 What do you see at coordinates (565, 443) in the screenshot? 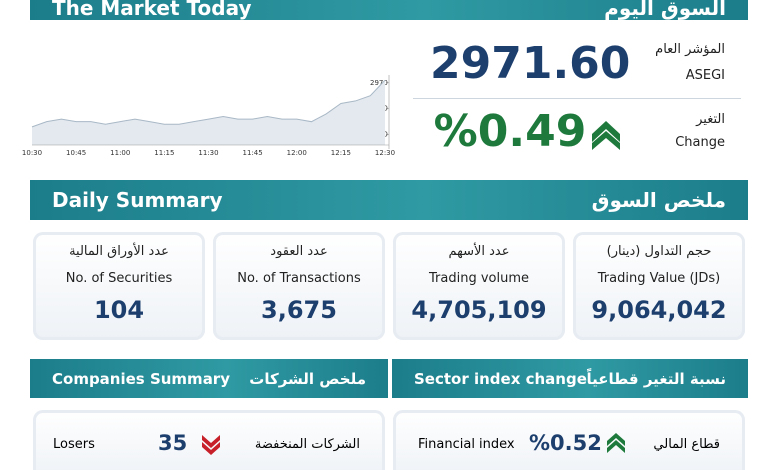
I see `financial-value: %0.52` at bounding box center [565, 443].